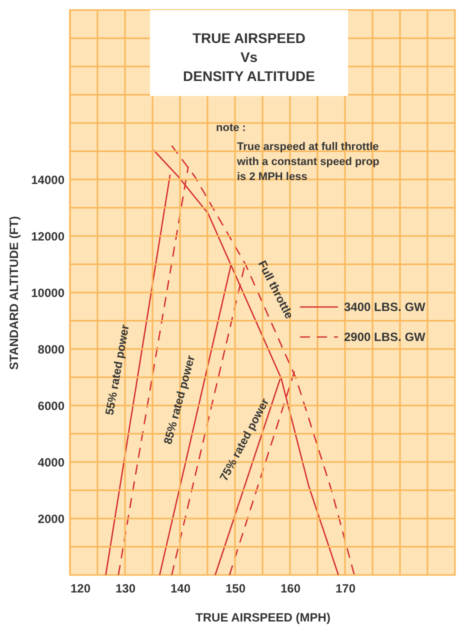 The image size is (458, 629). What do you see at coordinates (80, 589) in the screenshot?
I see `x-tick-label: 120` at bounding box center [80, 589].